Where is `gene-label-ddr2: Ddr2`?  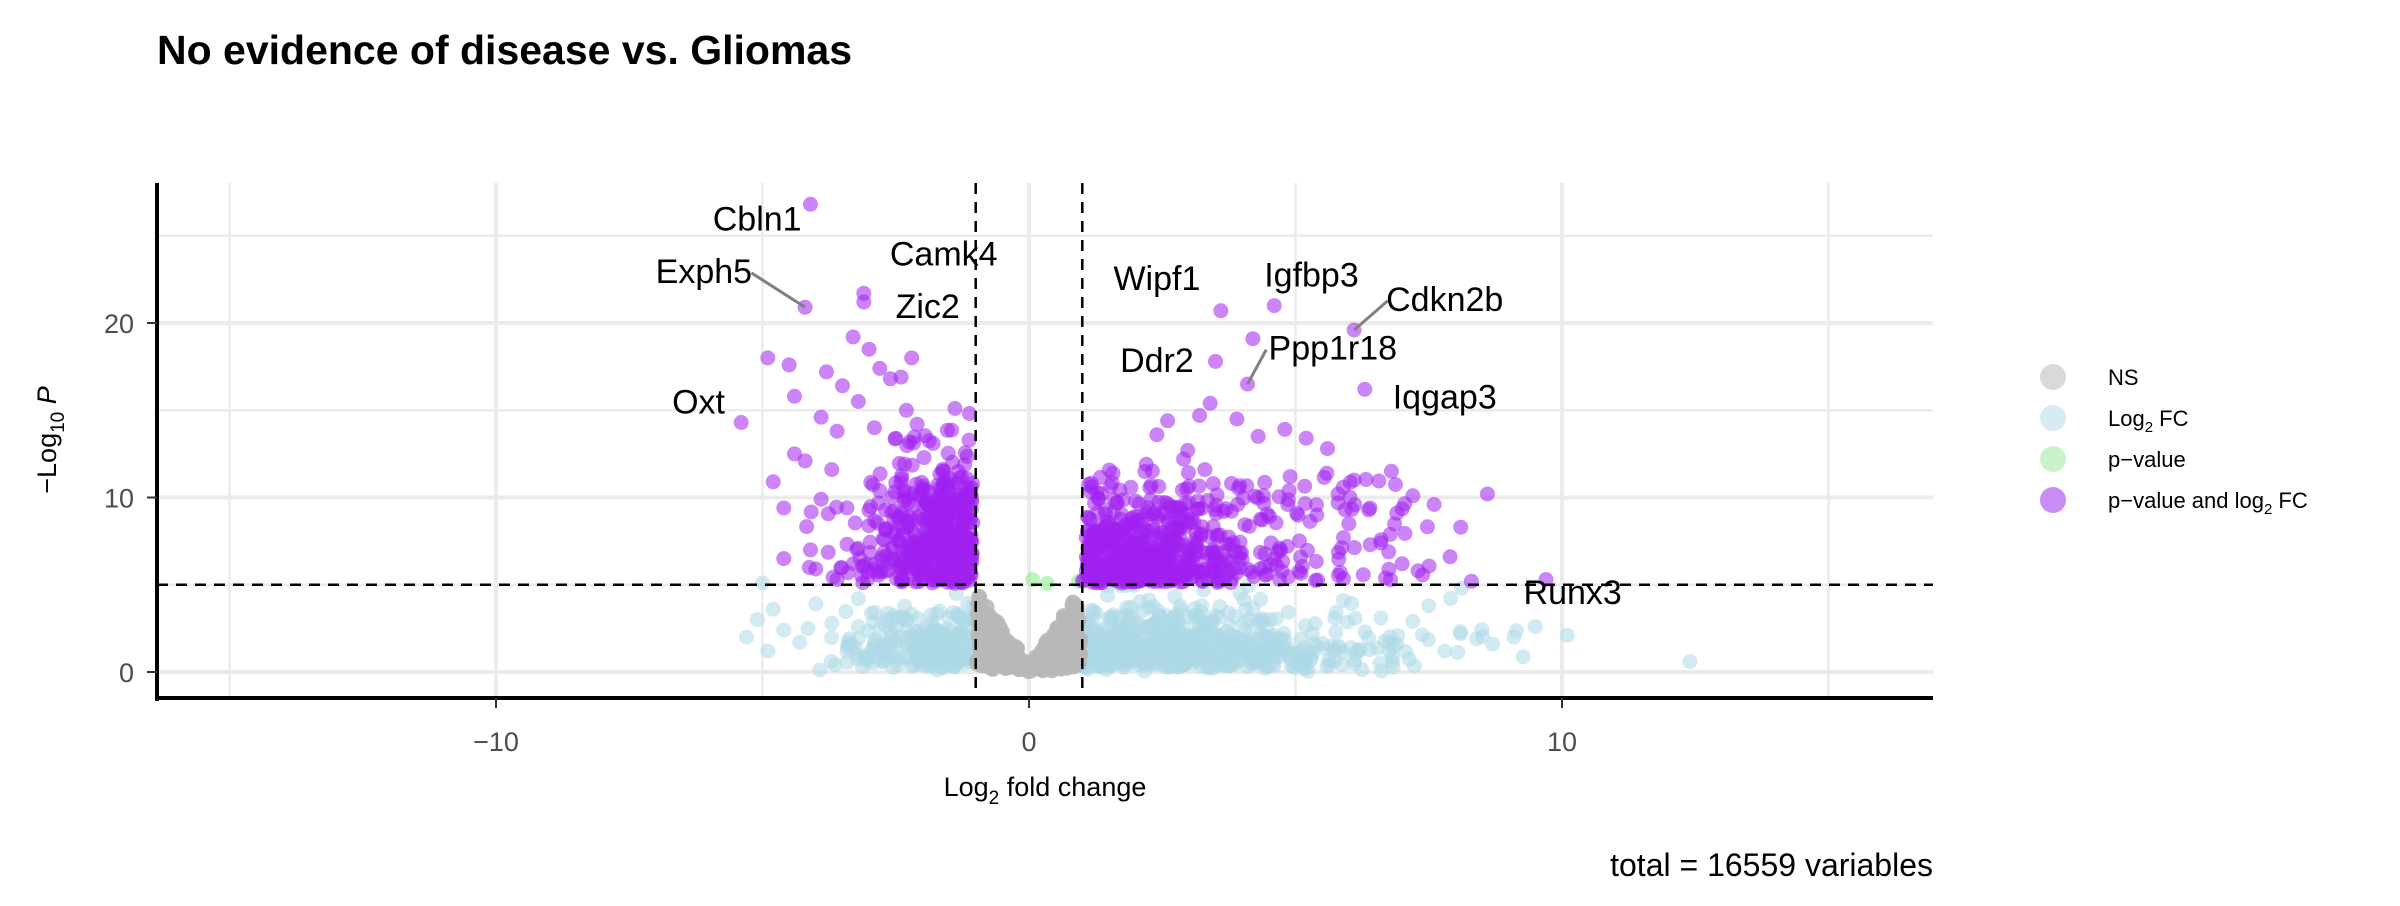 gene-label-ddr2: Ddr2 is located at coordinates (1157, 361).